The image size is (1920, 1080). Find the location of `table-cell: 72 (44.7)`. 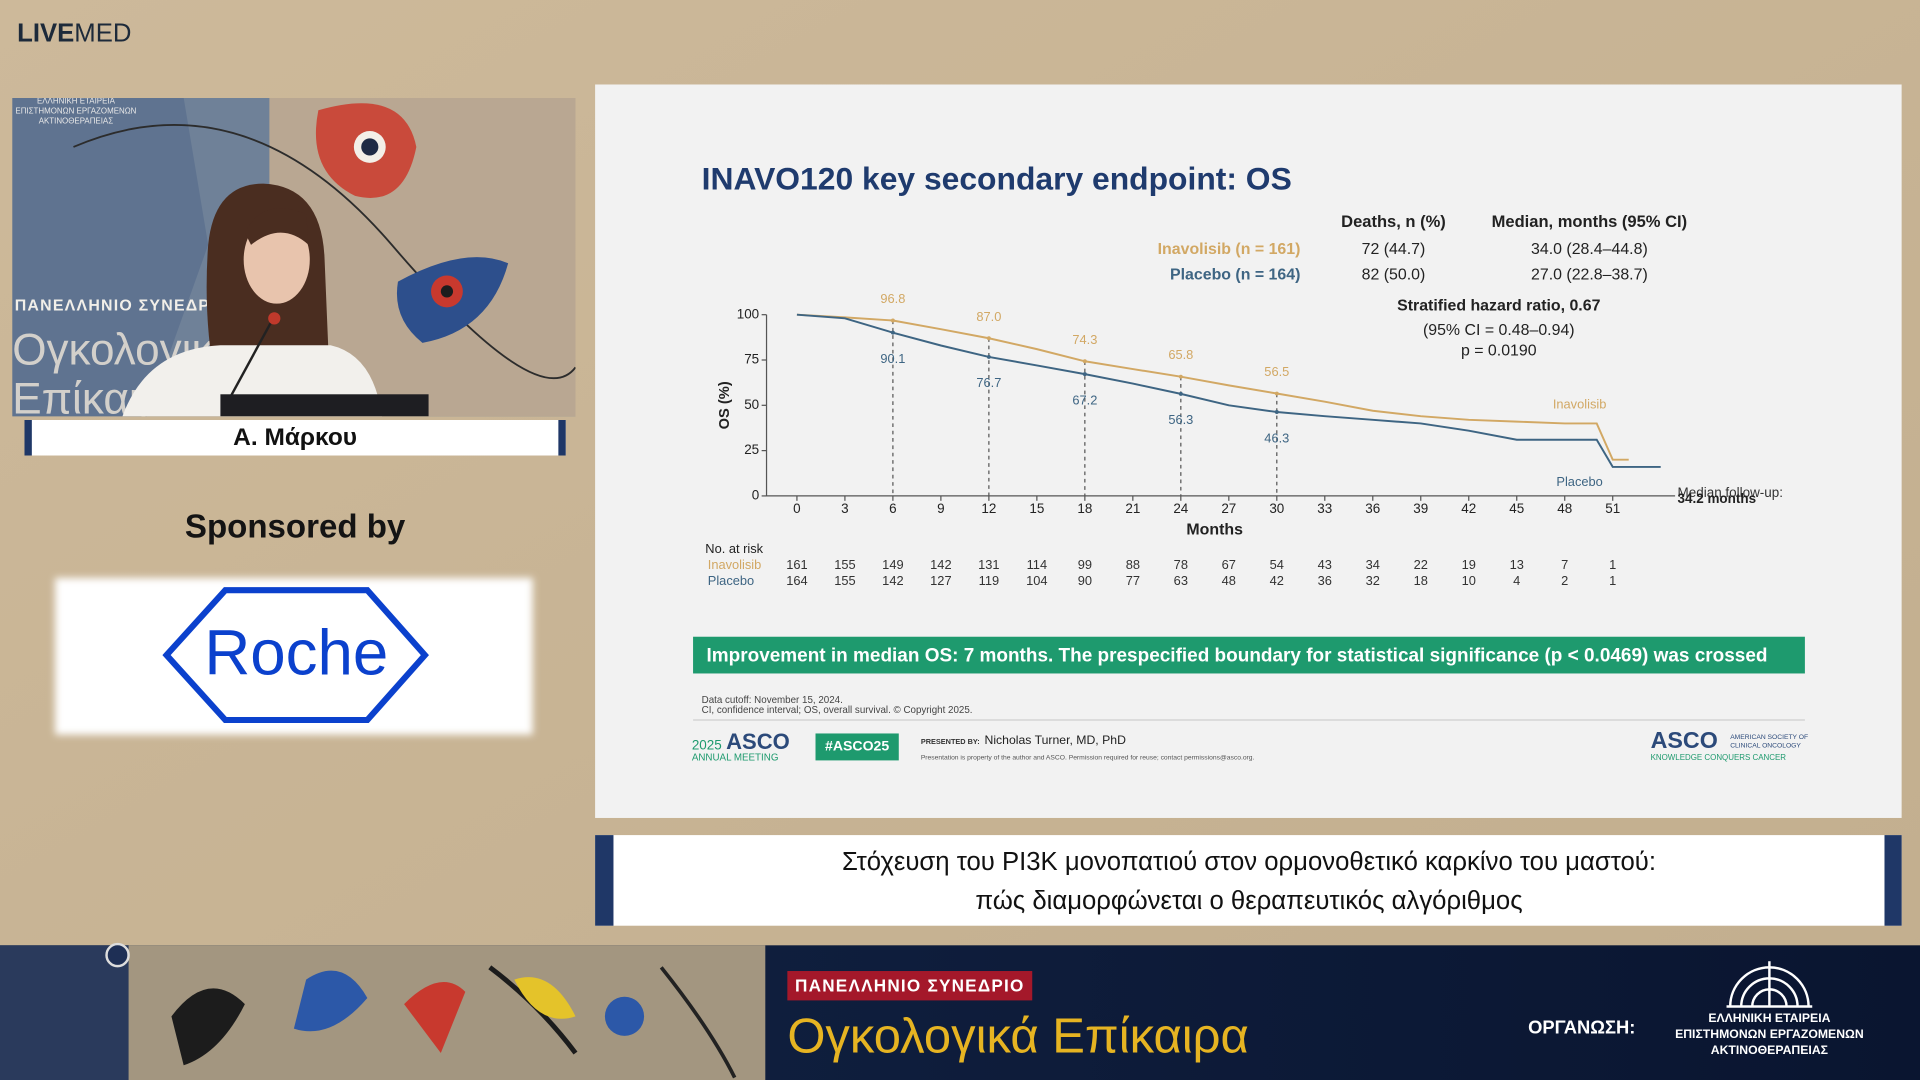

table-cell: 72 (44.7) is located at coordinates (1394, 249).